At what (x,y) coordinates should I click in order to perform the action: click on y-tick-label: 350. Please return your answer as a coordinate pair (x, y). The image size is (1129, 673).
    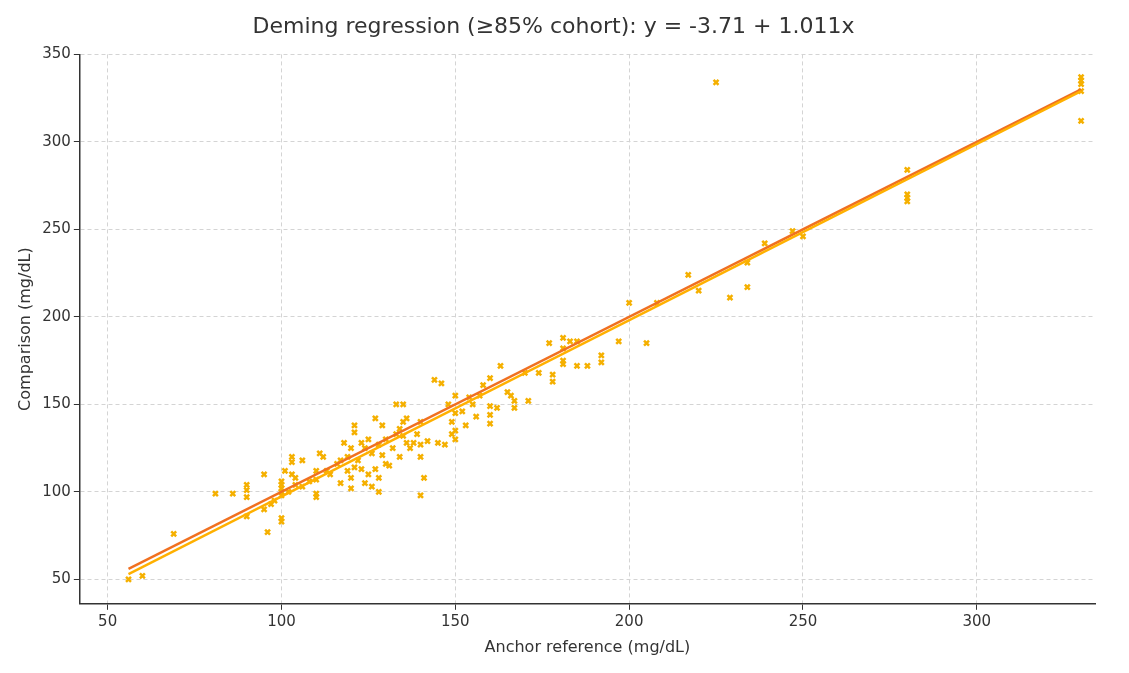
    Looking at the image, I should click on (56, 53).